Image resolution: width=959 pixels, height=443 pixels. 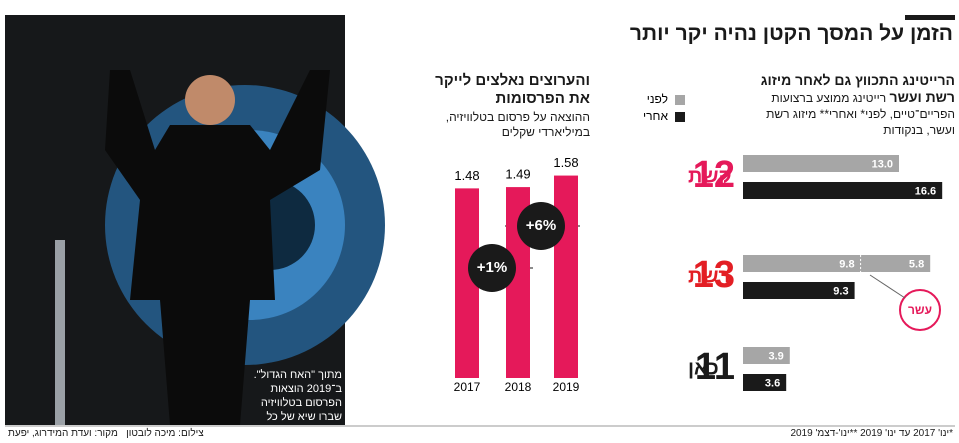 I want to click on logo-name: רשת, so click(x=709, y=276).